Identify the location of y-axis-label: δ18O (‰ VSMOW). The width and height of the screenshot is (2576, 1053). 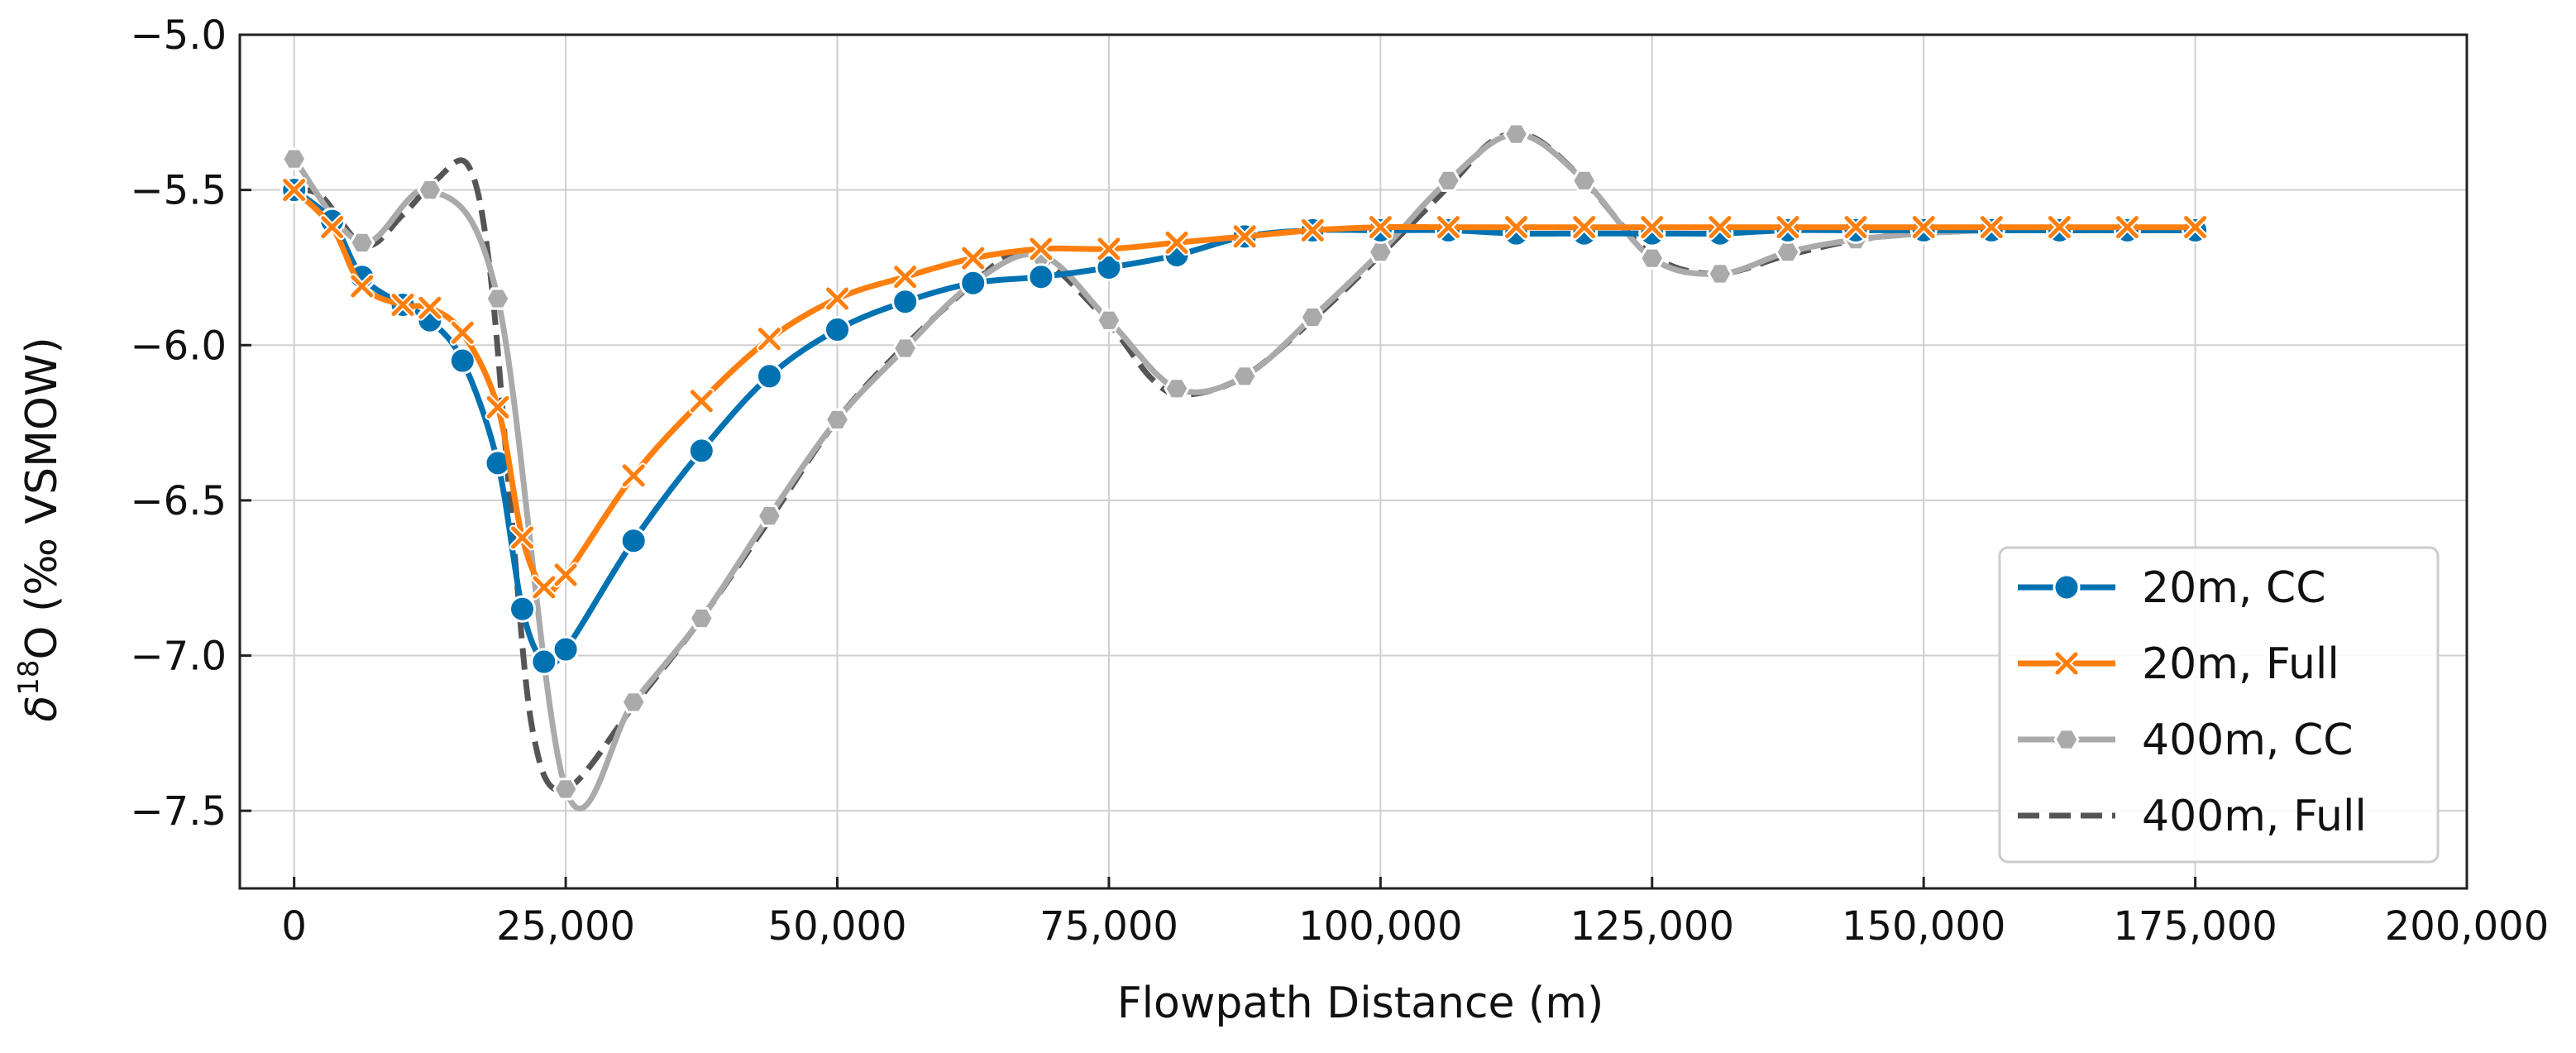
(39, 529).